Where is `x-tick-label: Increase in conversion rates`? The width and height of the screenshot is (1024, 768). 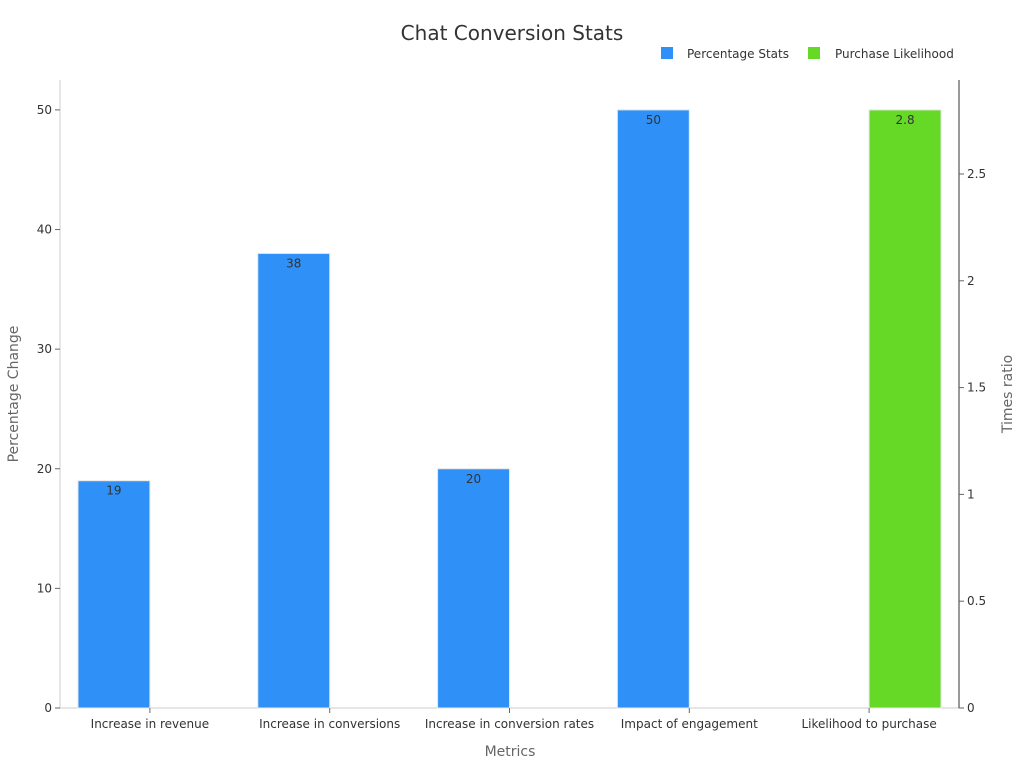
x-tick-label: Increase in conversion rates is located at coordinates (509, 724).